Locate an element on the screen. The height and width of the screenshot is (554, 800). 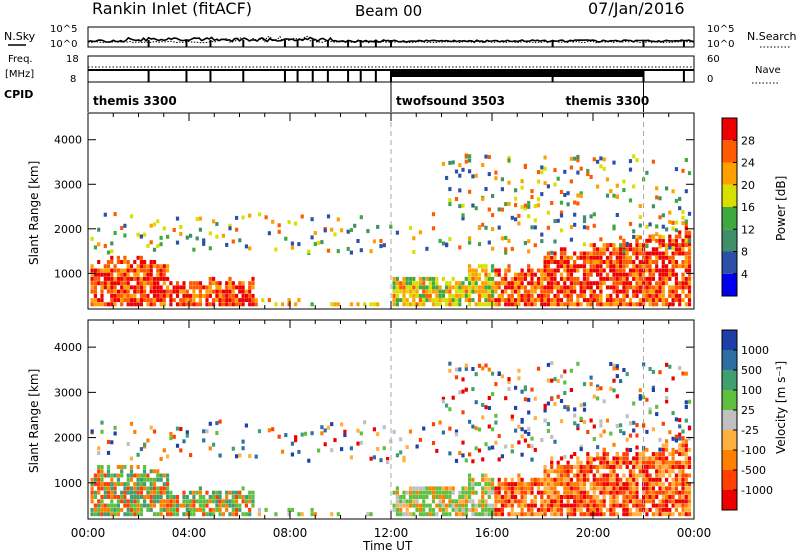
freq-trace is located at coordinates (391, 74).